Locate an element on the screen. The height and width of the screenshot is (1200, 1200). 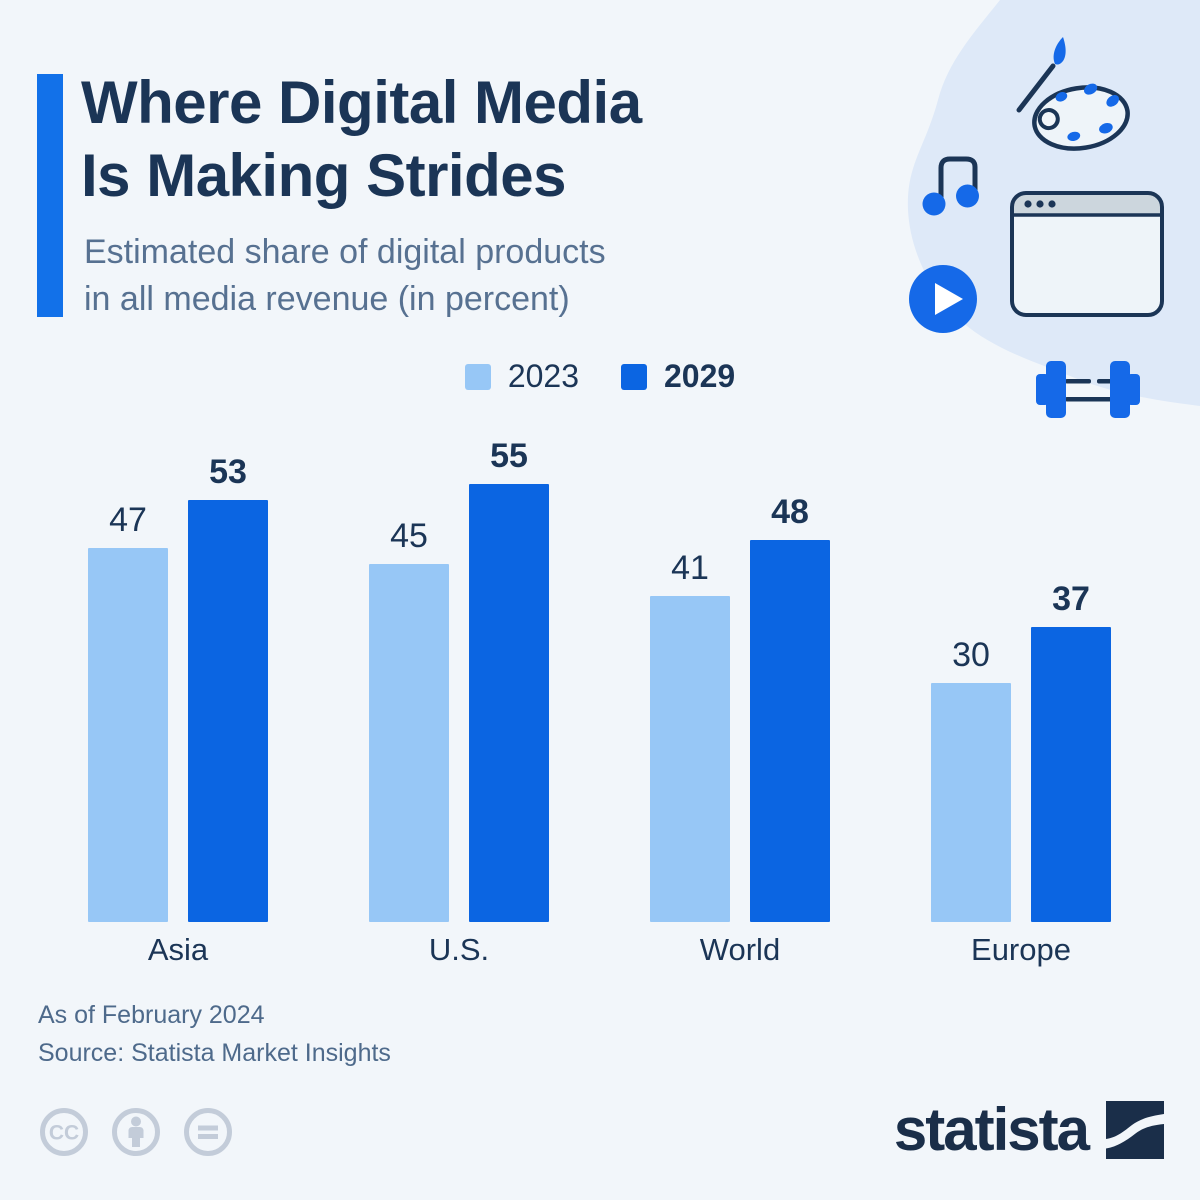
value-label-2029-us: 55 is located at coordinates (509, 456).